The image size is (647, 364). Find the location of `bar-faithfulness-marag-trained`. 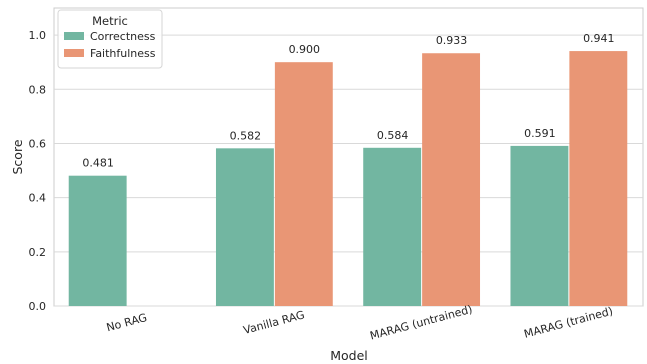

bar-faithfulness-marag-trained is located at coordinates (598, 178).